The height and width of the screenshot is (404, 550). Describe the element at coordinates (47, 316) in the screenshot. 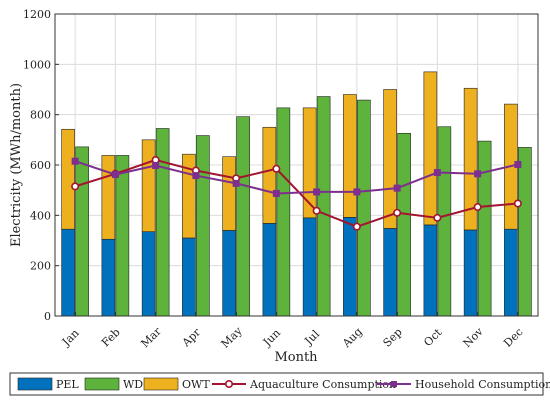

I see `y-tick-label: 0` at that location.